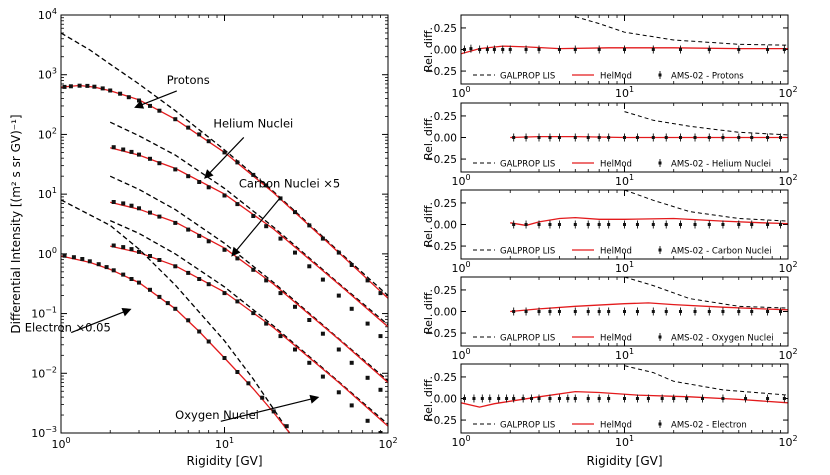  What do you see at coordinates (660, 75) in the screenshot?
I see `legend-data-swatch-point` at bounding box center [660, 75].